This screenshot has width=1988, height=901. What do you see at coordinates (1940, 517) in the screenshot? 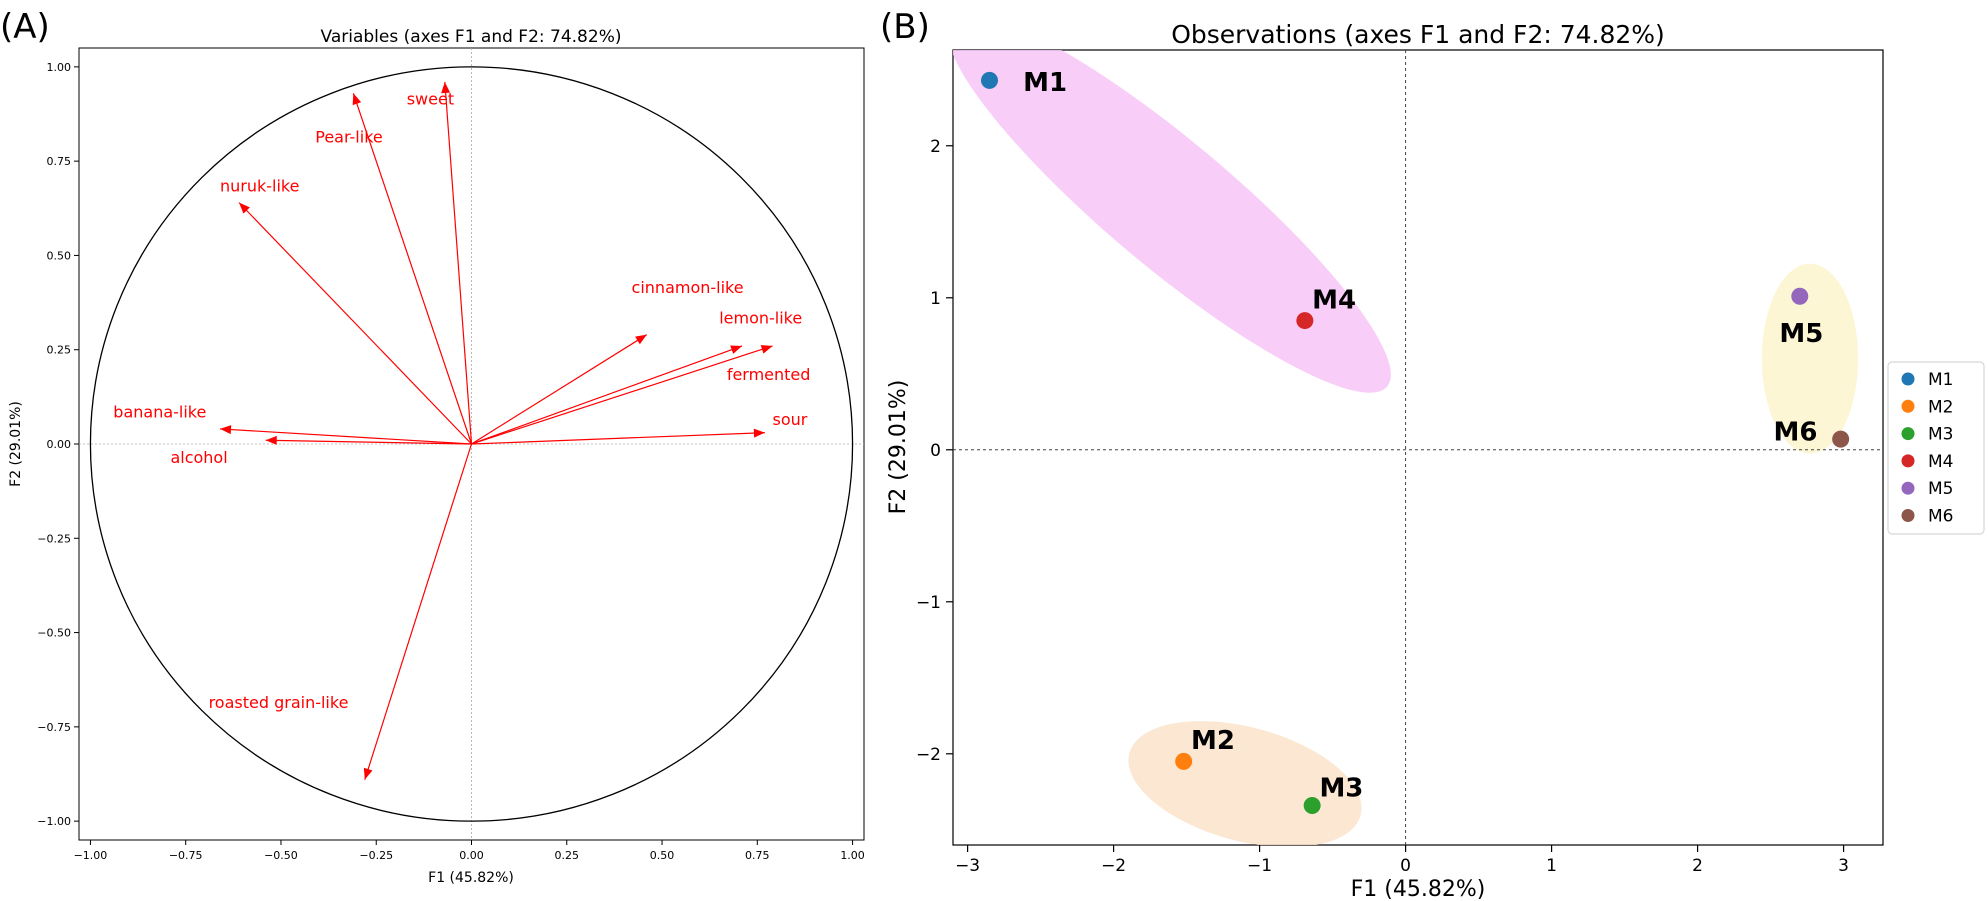
I see `legend-label-m6: M6` at bounding box center [1940, 517].